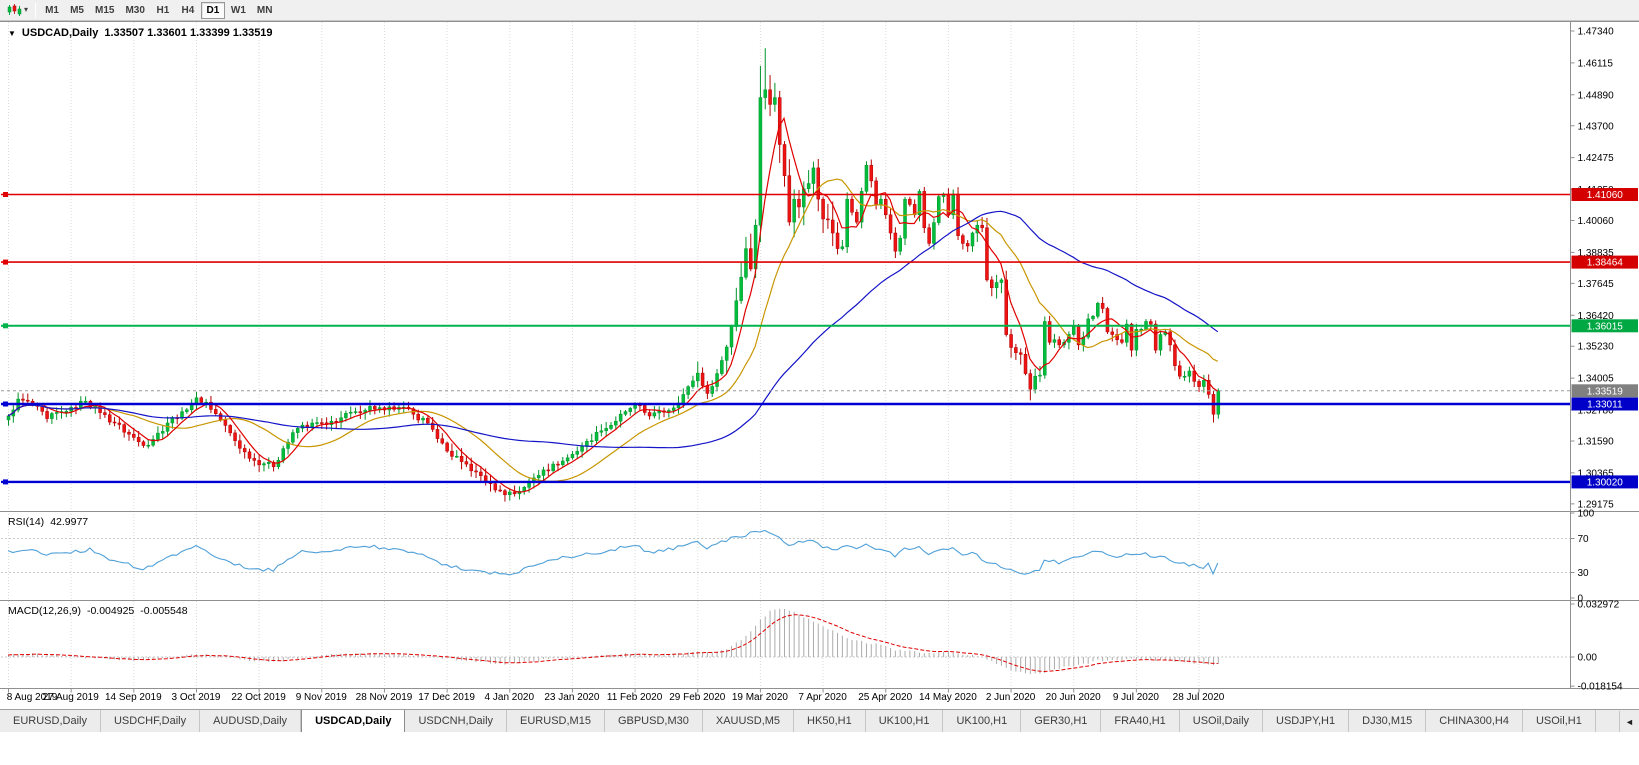  What do you see at coordinates (446, 697) in the screenshot?
I see `svg-text: 17 Dec 2019` at bounding box center [446, 697].